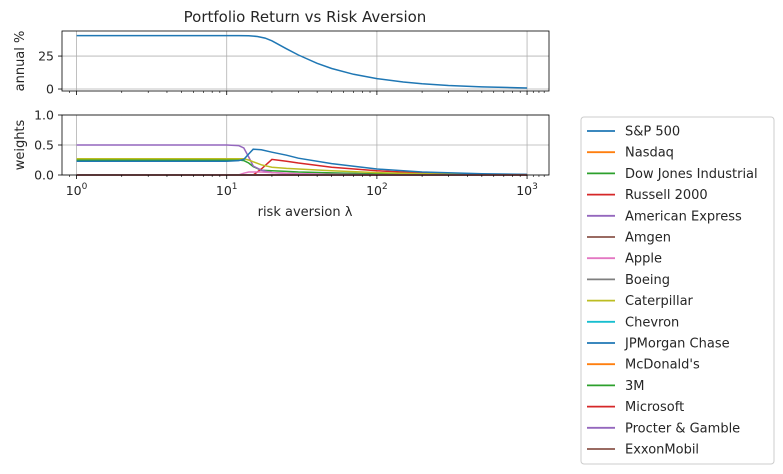 This screenshot has height=474, width=783. I want to click on legend-label: 3M, so click(635, 386).